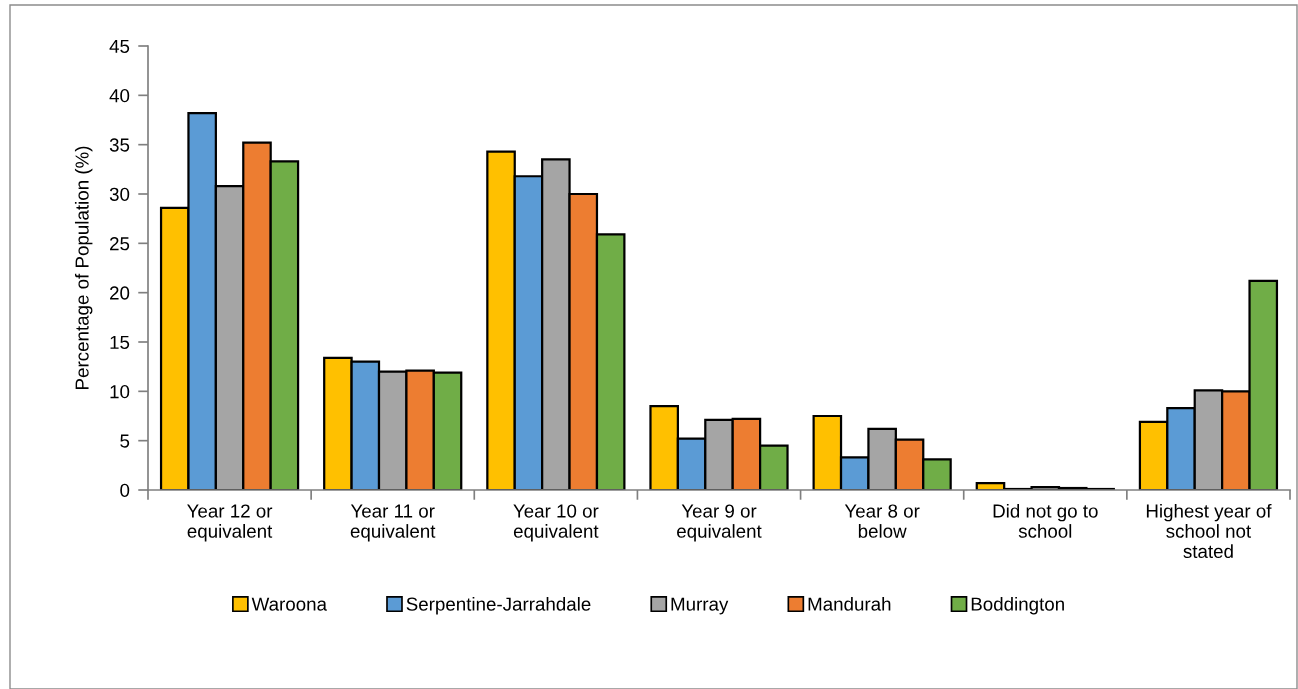  Describe the element at coordinates (119, 145) in the screenshot. I see `y-tick-label: 35` at that location.